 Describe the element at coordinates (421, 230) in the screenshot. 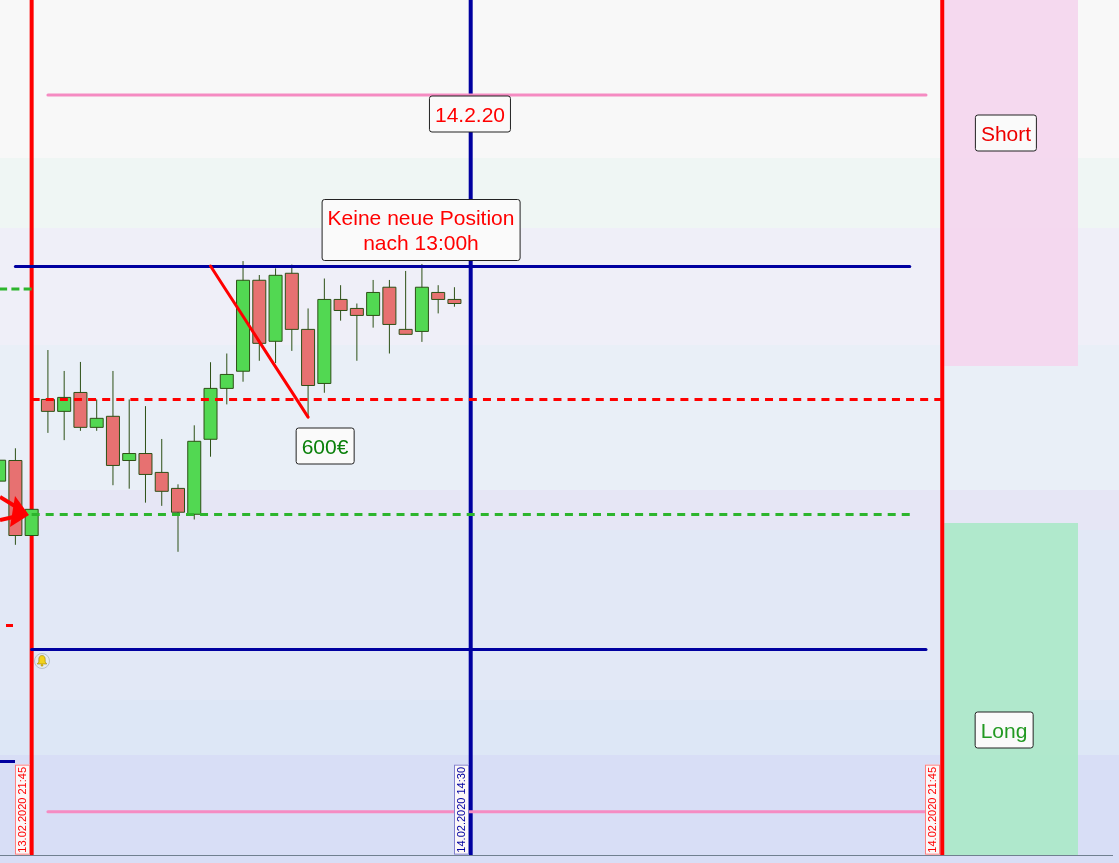

I see `text: Keine neue Position nach 13:00h` at that location.